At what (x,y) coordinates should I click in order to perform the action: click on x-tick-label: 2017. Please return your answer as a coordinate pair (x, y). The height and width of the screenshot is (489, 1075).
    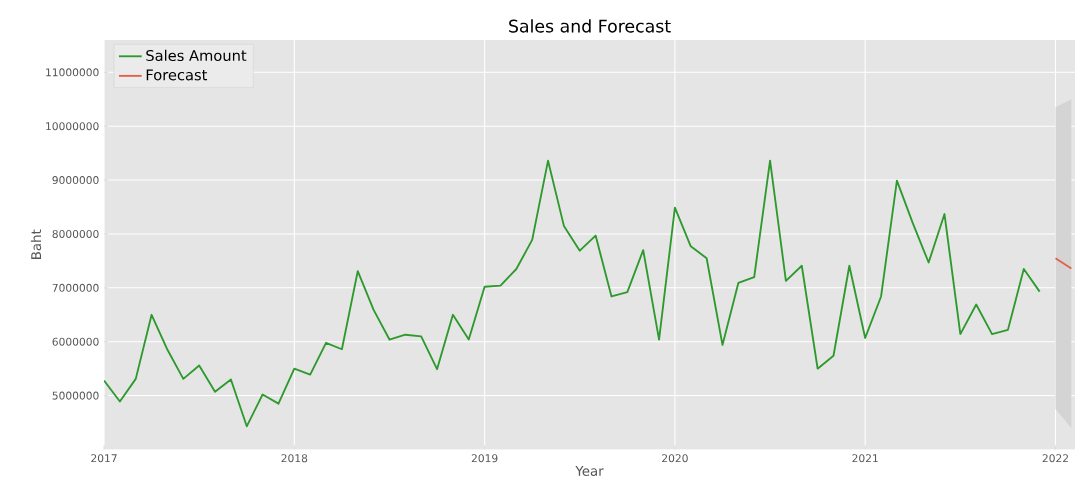
    Looking at the image, I should click on (104, 458).